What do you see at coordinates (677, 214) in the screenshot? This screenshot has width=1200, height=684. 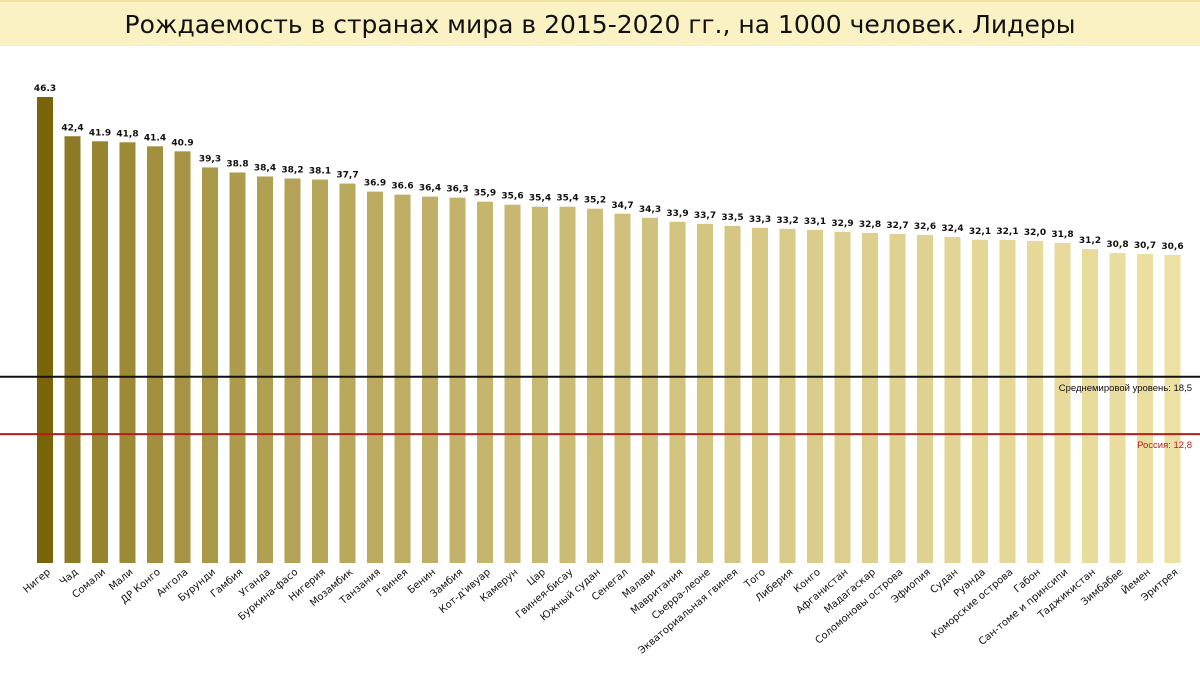 I see `bar-value-label: 33,9` at bounding box center [677, 214].